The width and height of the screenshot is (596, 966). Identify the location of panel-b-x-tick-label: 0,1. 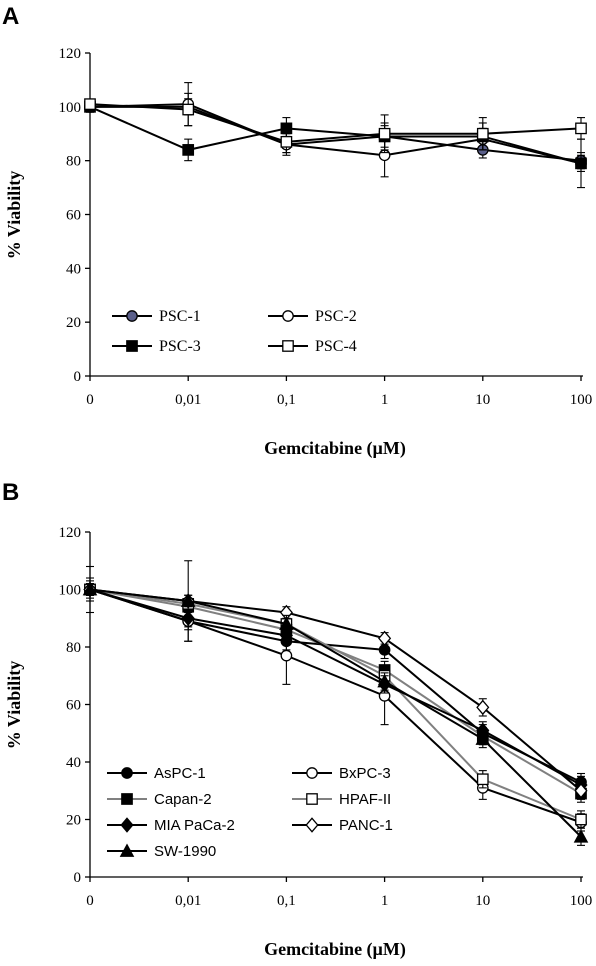
(286, 901).